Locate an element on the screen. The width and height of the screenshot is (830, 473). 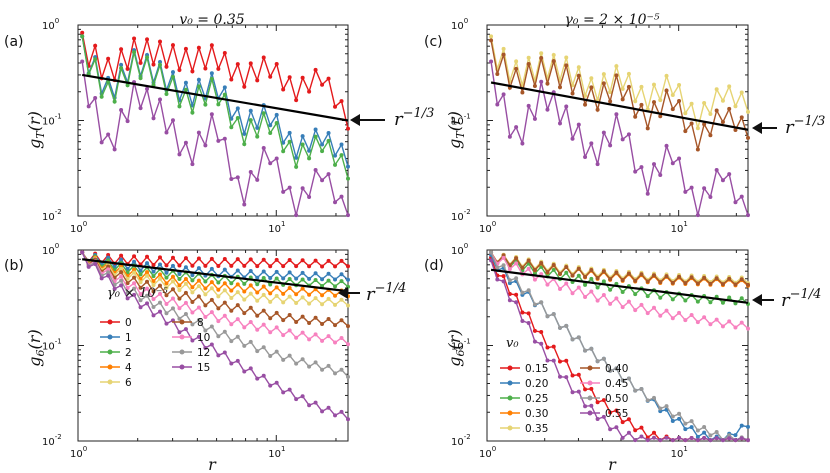
panel-label: (b) is located at coordinates (14, 266).